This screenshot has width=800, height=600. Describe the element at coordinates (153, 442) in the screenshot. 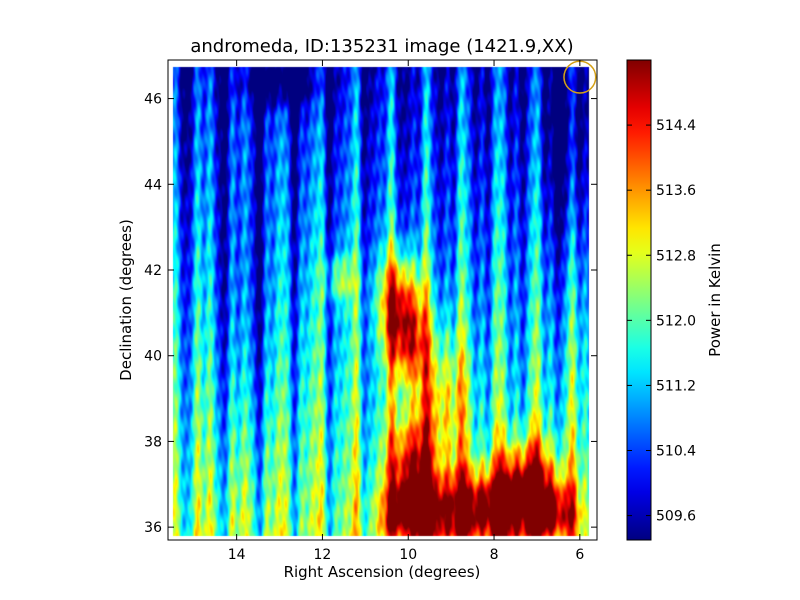

I see `y-tick-label: 38` at that location.